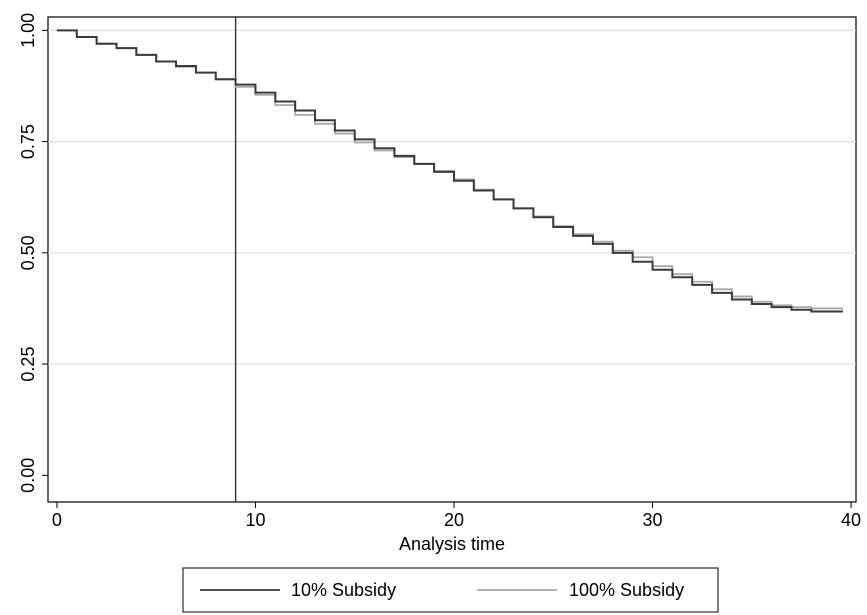  I want to click on x-tick-label-0: 0, so click(57, 520).